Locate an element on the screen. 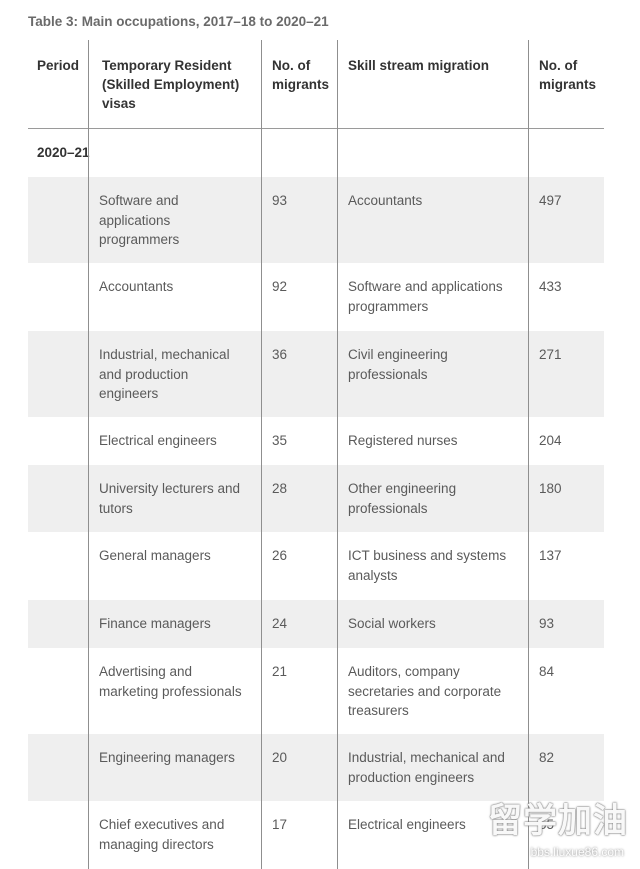 The height and width of the screenshot is (869, 640). skill-occupation-cell: Electrical engineers is located at coordinates (407, 824).